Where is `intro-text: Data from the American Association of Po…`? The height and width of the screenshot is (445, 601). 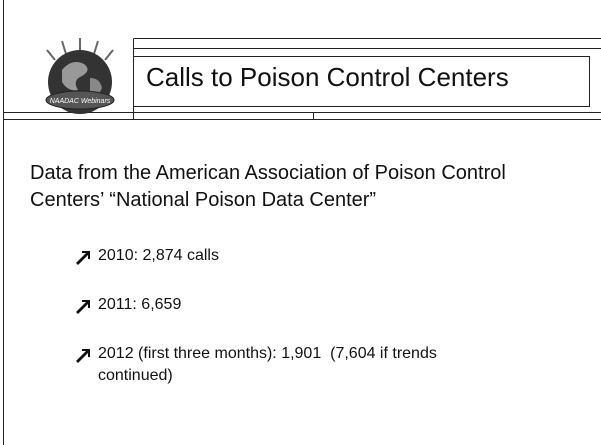 intro-text: Data from the American Association of Po… is located at coordinates (268, 186).